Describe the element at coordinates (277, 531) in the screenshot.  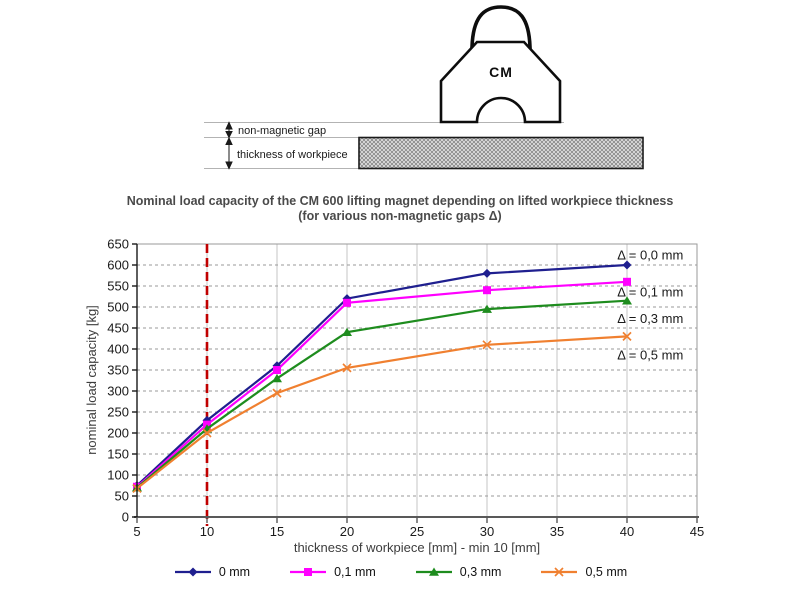
I see `svg-text: 15` at that location.